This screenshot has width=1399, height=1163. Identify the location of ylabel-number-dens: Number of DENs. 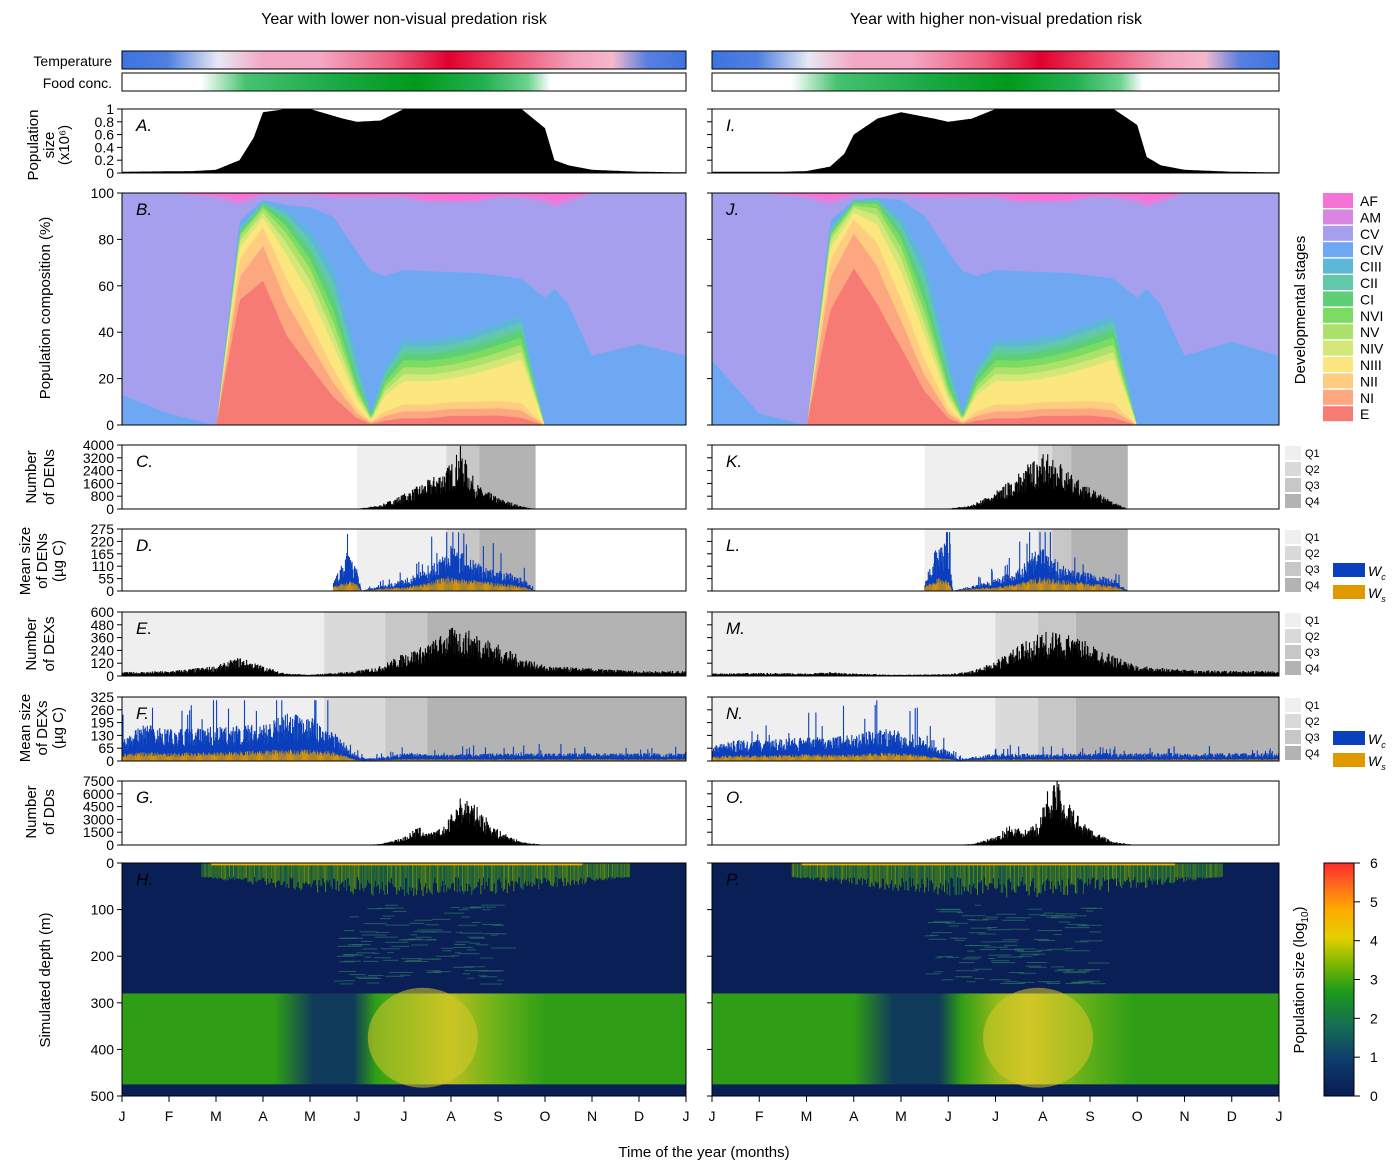
(40, 477).